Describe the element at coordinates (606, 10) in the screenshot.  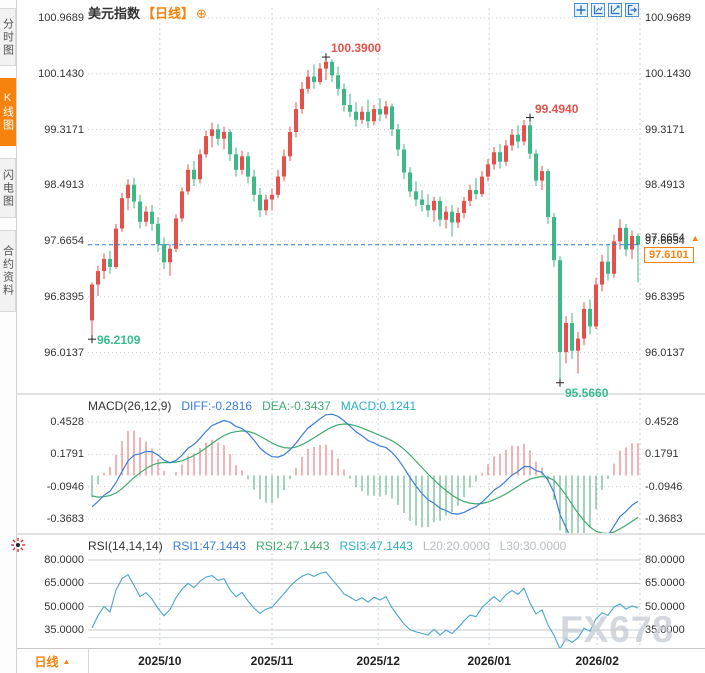
I see `chart-toolbar` at that location.